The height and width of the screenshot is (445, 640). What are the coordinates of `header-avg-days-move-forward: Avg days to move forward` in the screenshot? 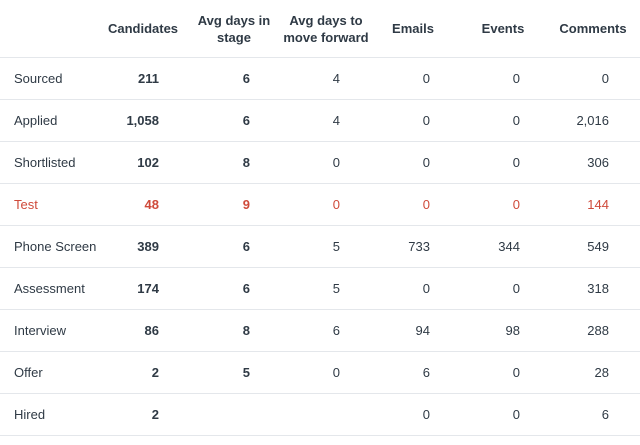 It's located at (326, 28).